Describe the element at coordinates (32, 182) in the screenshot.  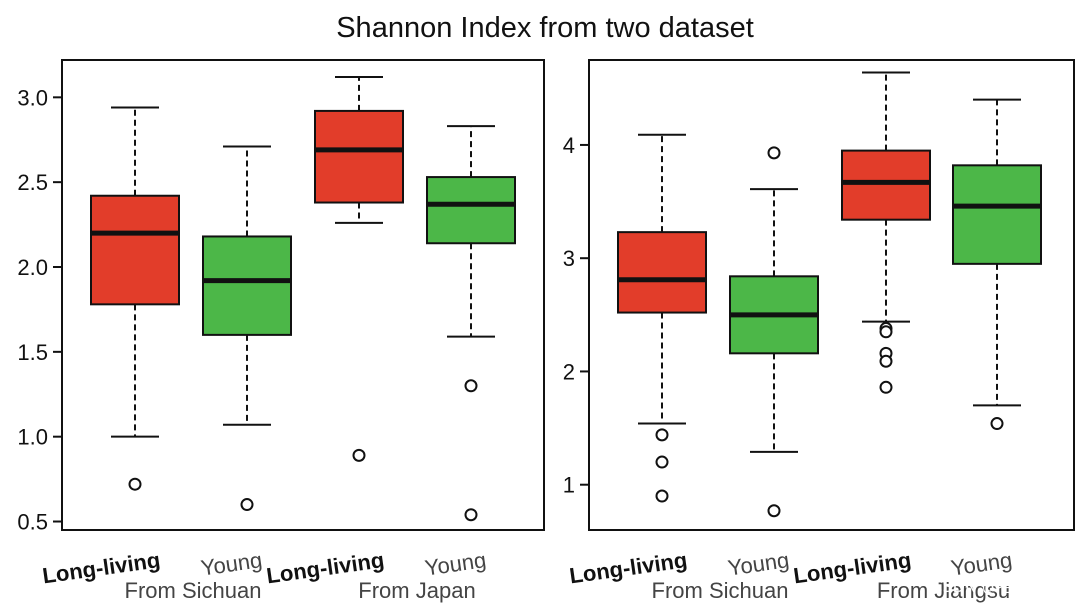
I see `y-tick-label: 2.5` at that location.